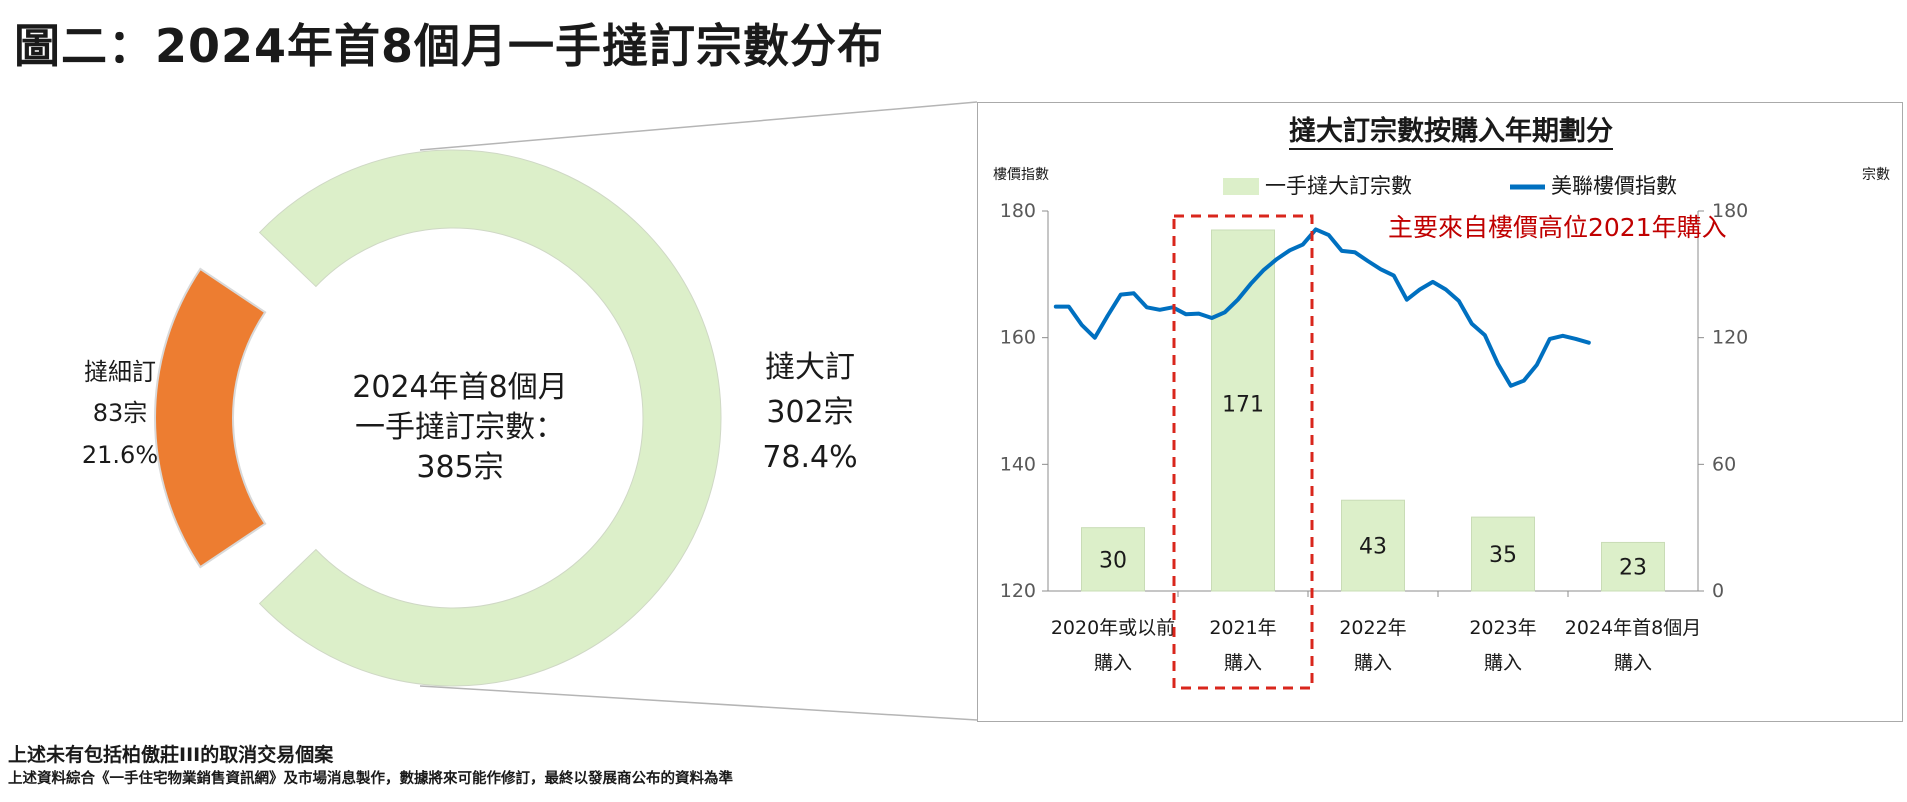 This screenshot has width=1907, height=802. What do you see at coordinates (1018, 464) in the screenshot?
I see `left-tick-label: 140` at bounding box center [1018, 464].